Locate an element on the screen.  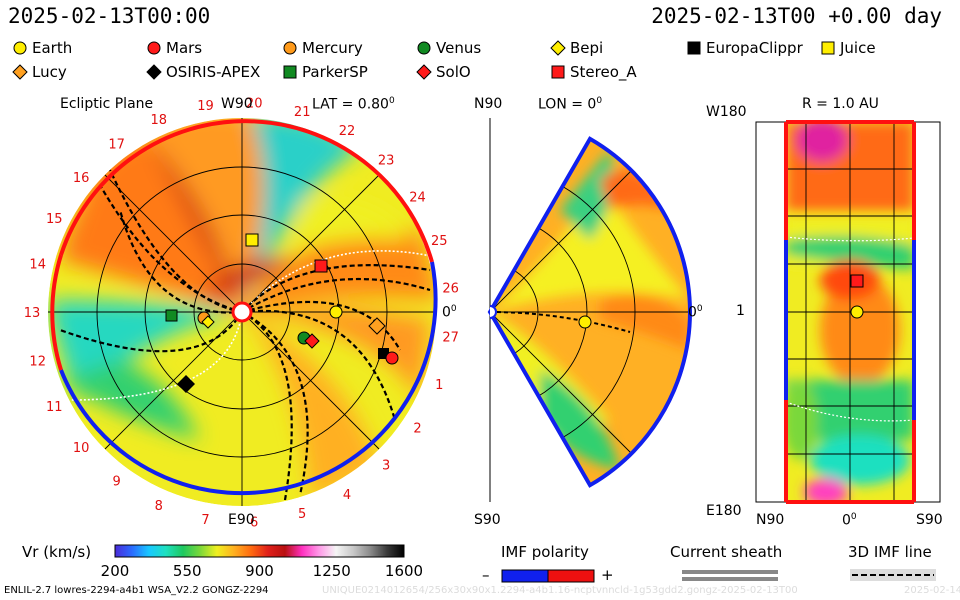
earth-marker is located at coordinates (336, 312).